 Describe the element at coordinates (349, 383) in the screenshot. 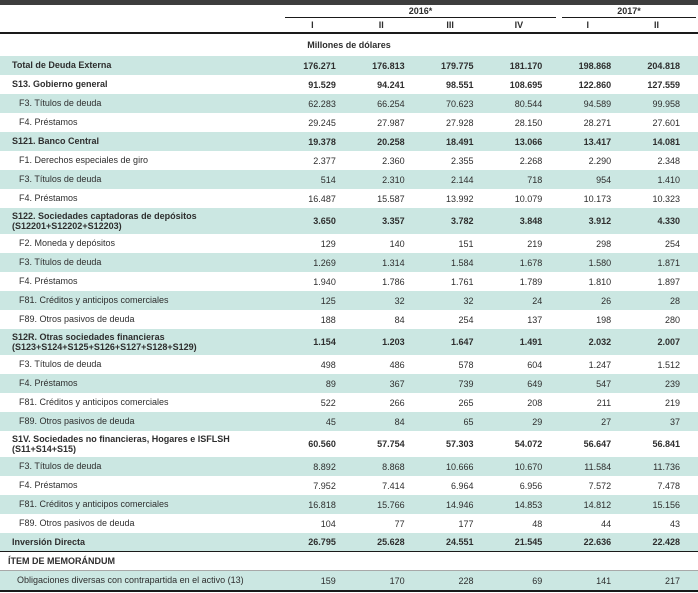

I see `table-row: F4. Préstamos 89 367 739 649 547 239` at that location.